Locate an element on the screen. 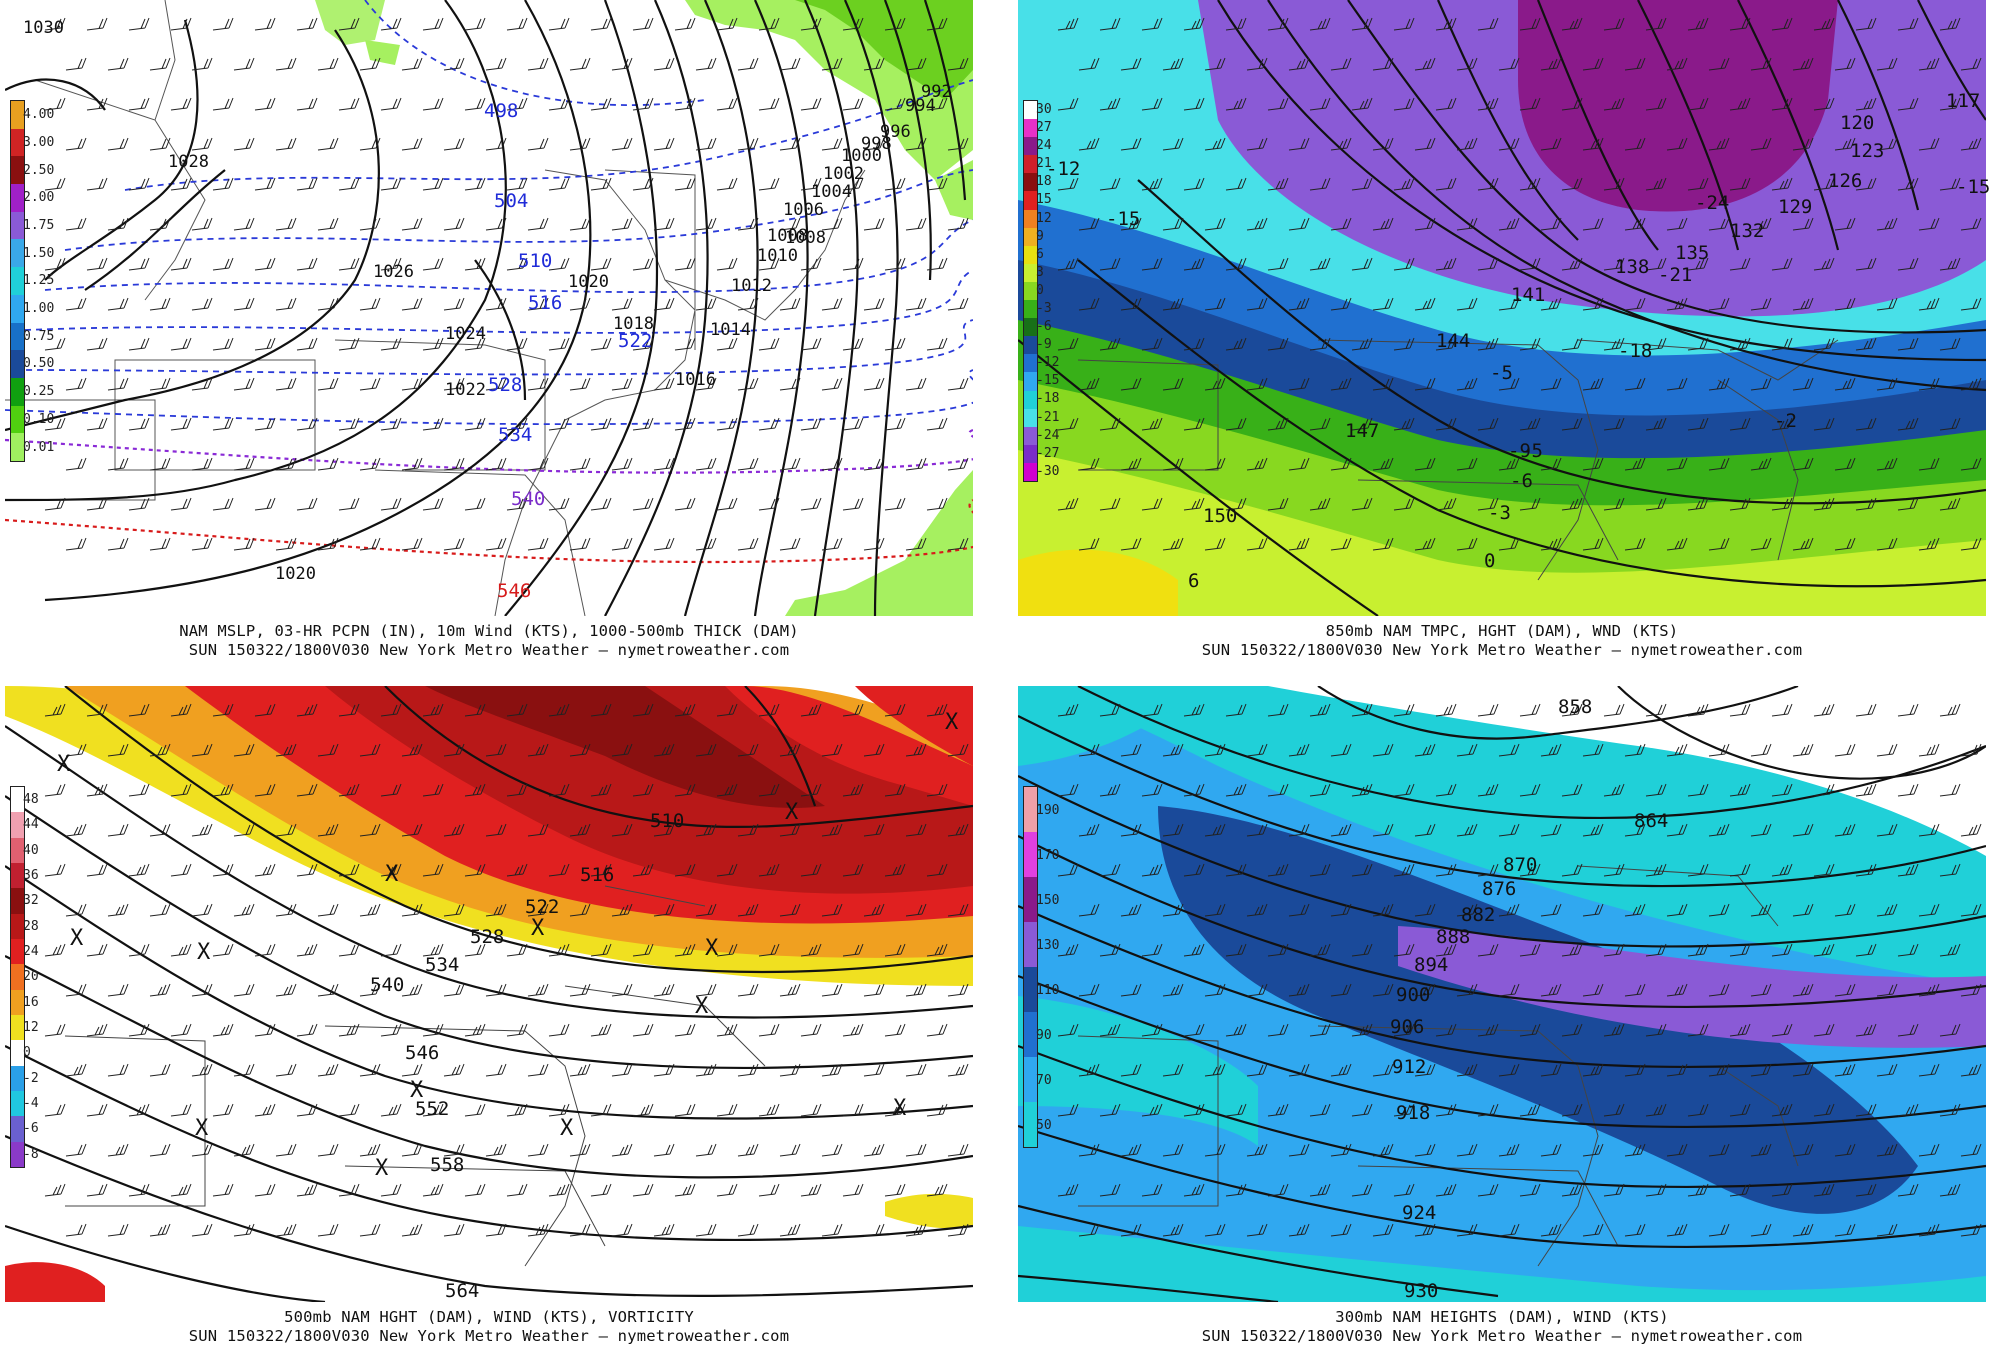  isobar-label: 1016 is located at coordinates (695, 380).